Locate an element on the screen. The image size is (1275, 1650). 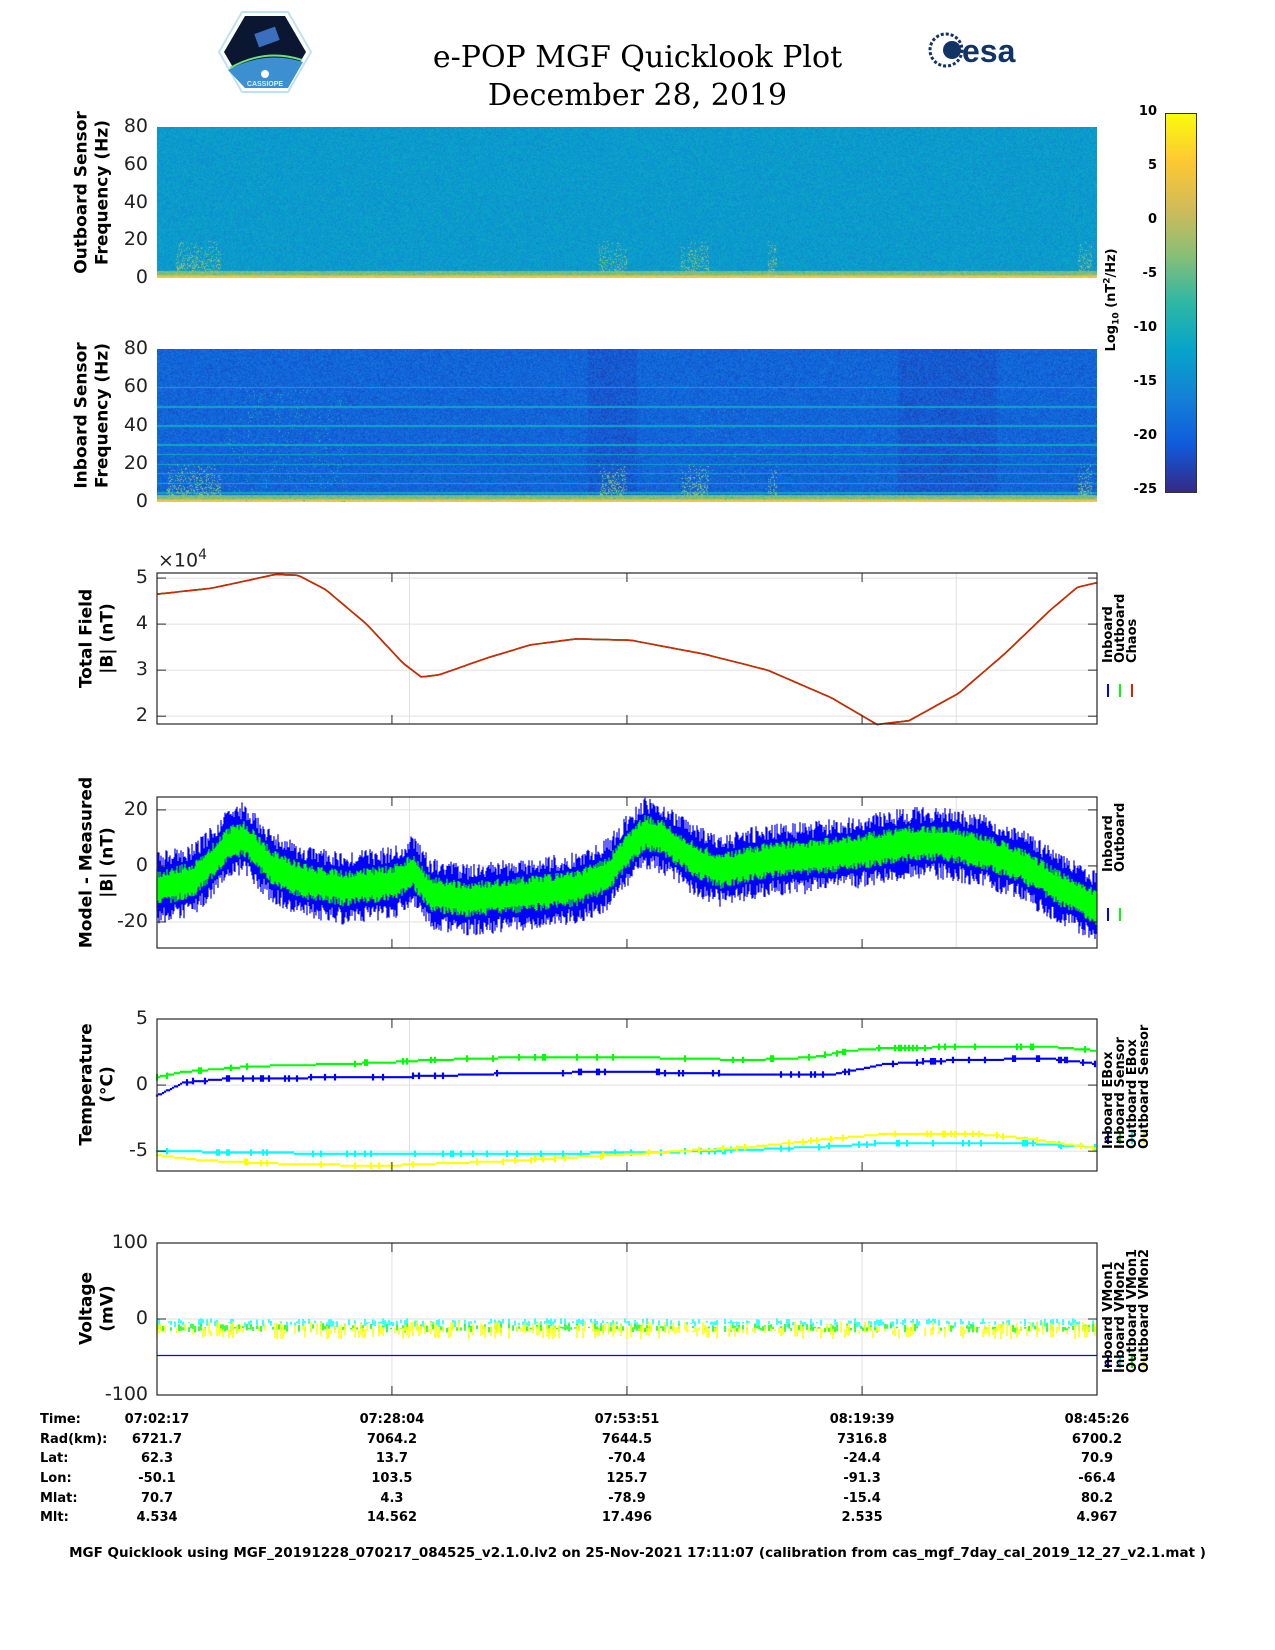
ephemeris-cell: -91.3 is located at coordinates (862, 1478).